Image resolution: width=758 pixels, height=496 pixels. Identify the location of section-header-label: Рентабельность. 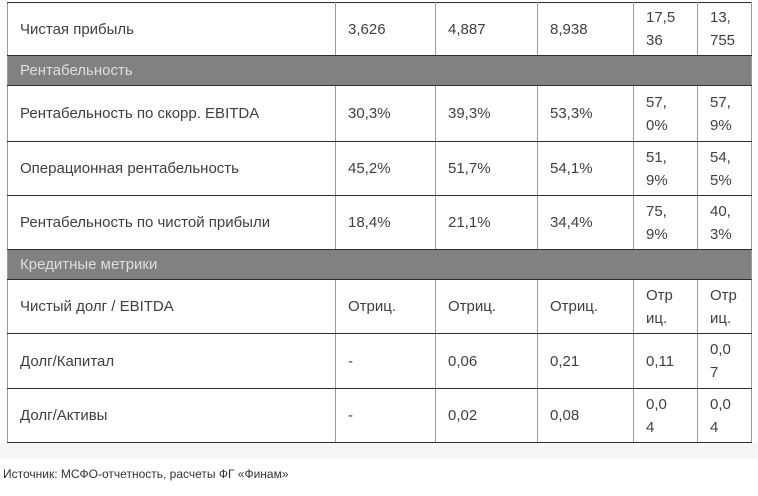
(379, 70).